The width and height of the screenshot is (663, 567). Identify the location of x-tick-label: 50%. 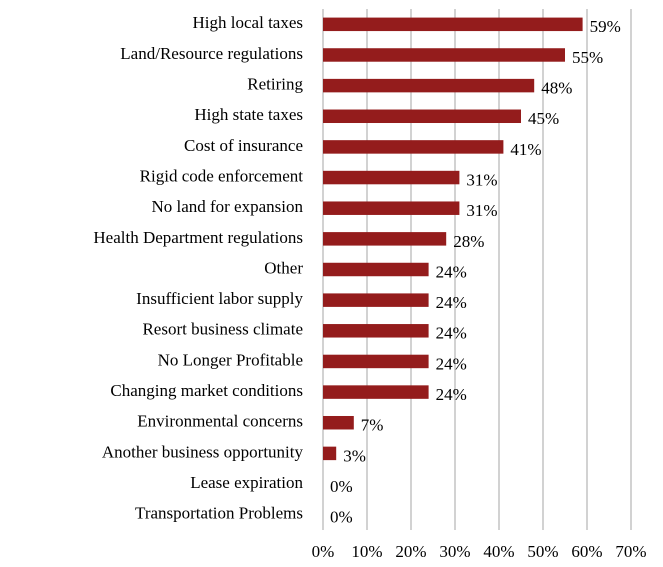
(542, 551).